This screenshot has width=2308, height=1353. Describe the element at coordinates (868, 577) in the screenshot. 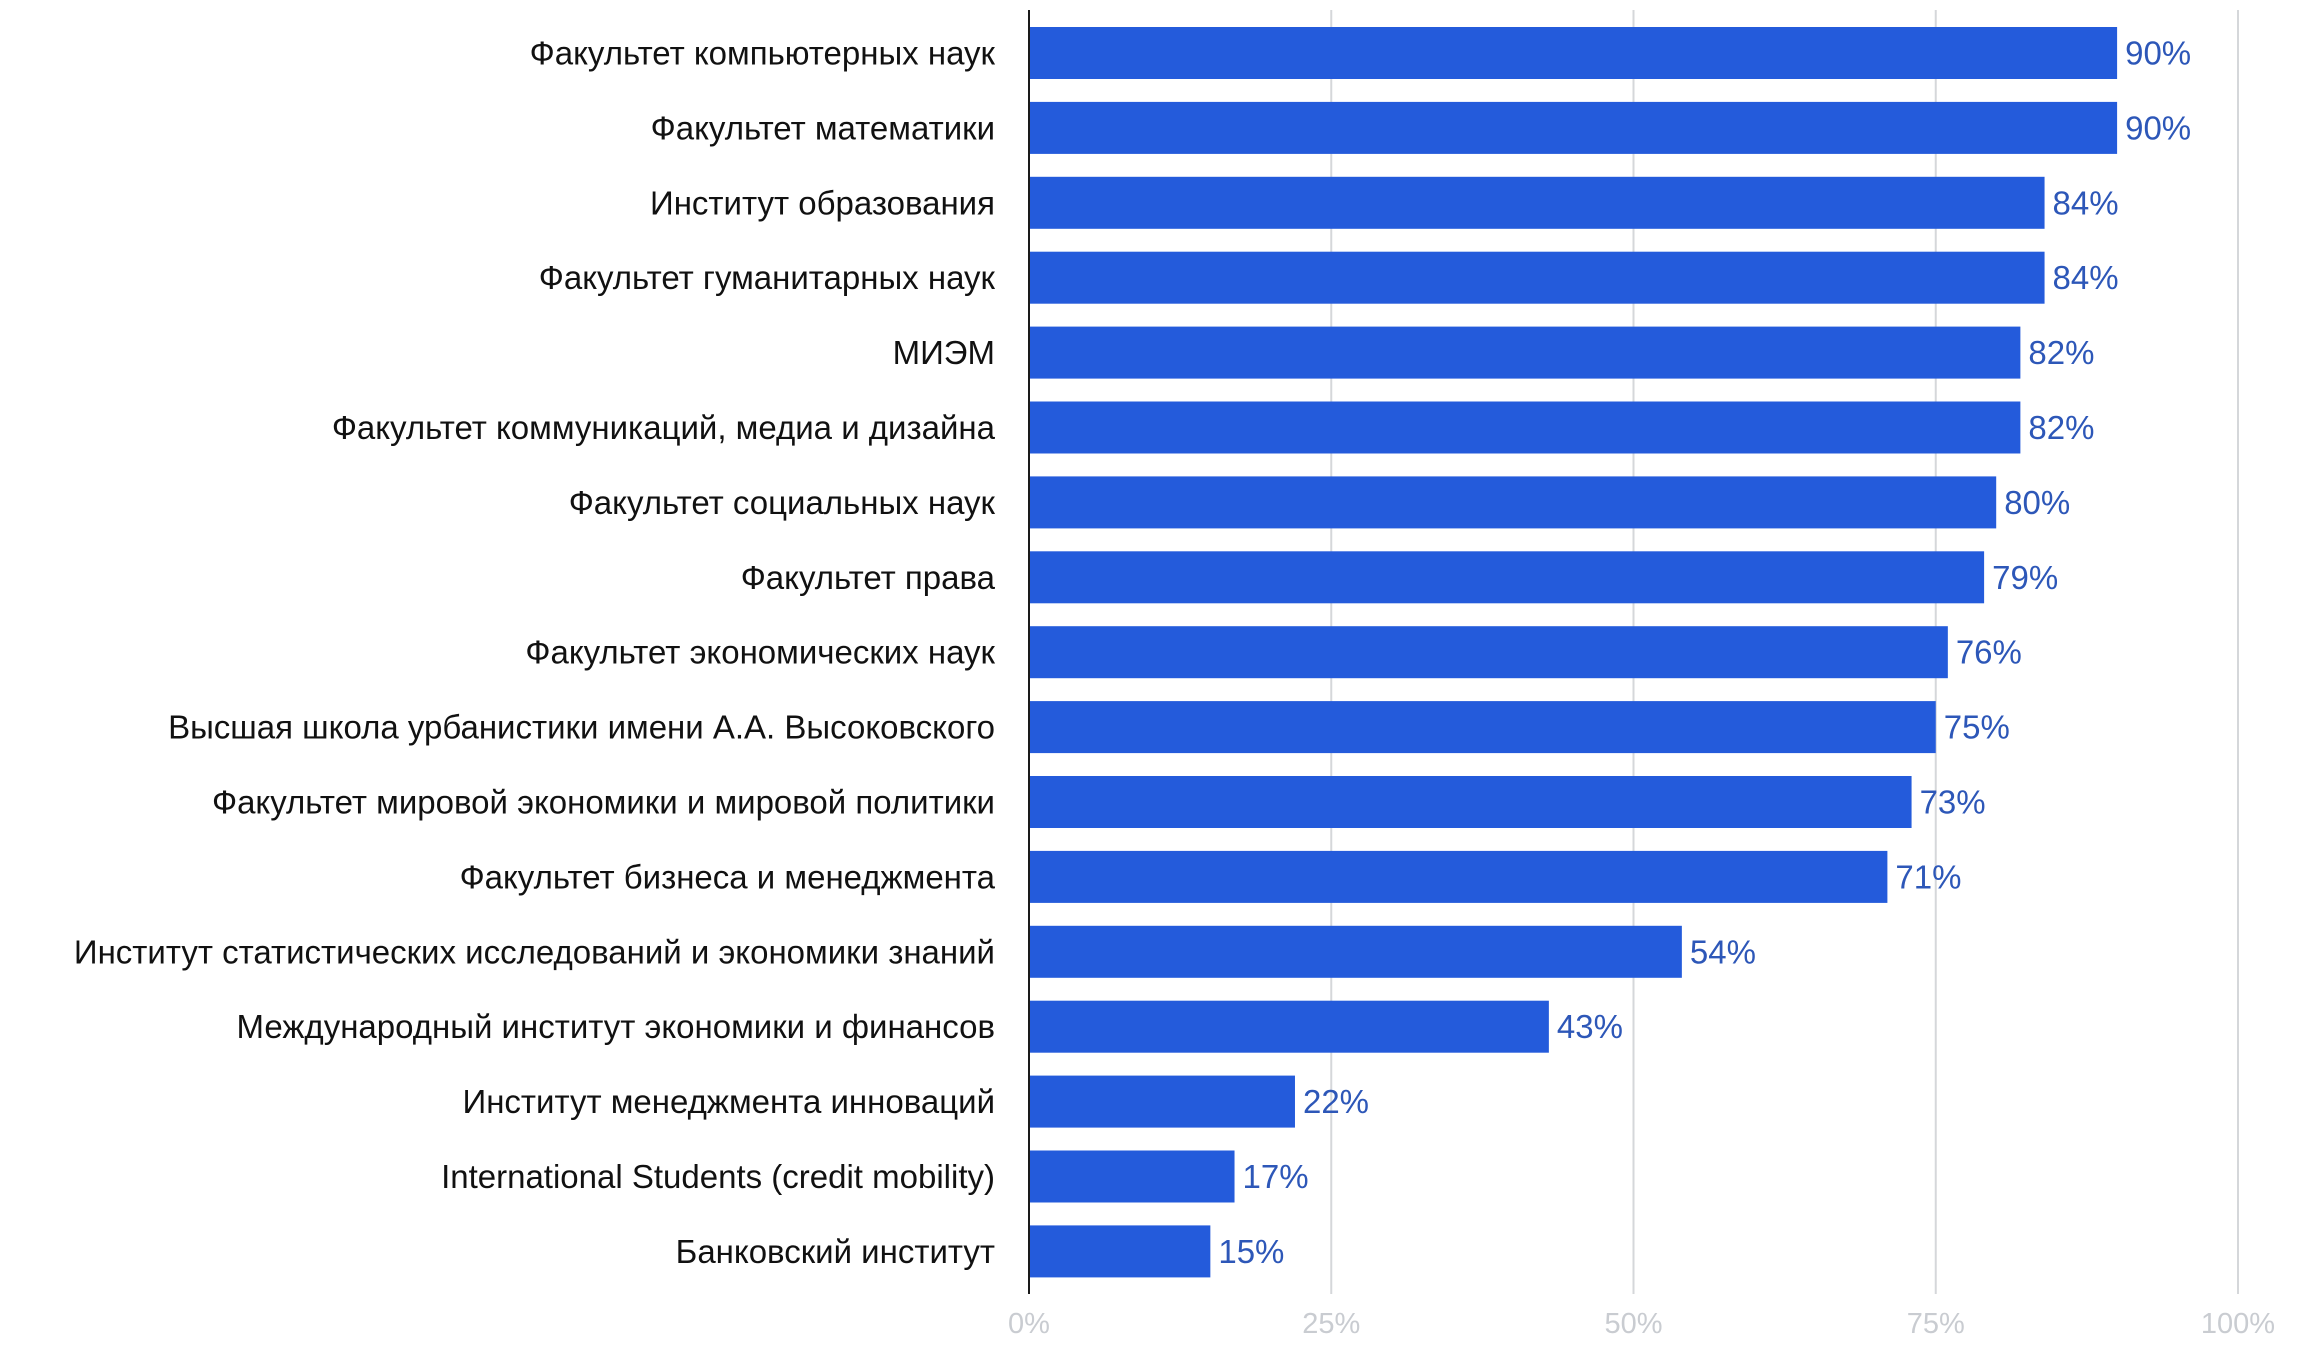

I see `category-label-8: Факультет права` at that location.